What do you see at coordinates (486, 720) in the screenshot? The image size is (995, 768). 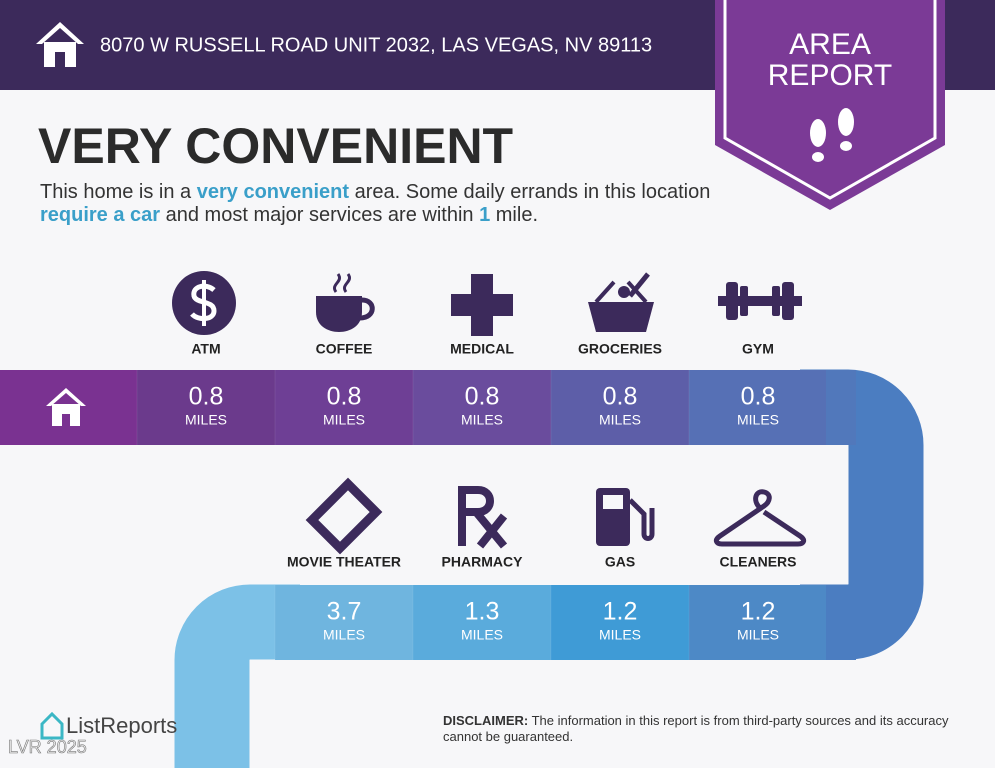 I see `disclaimer-label: DISCLAIMER:` at bounding box center [486, 720].